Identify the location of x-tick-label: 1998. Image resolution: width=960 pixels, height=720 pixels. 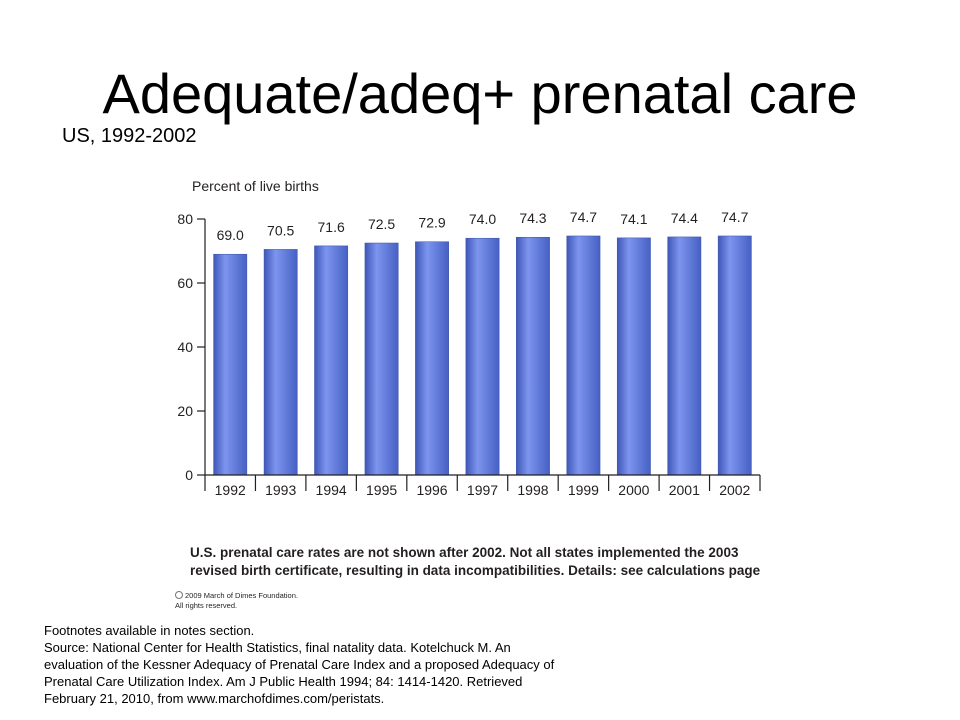
(532, 490).